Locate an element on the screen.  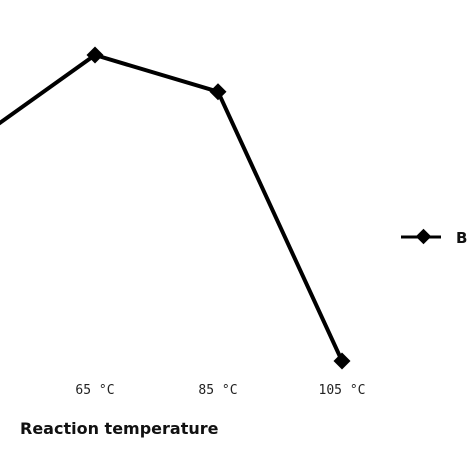
x-tick-label-1: 65 °C is located at coordinates (94, 390).